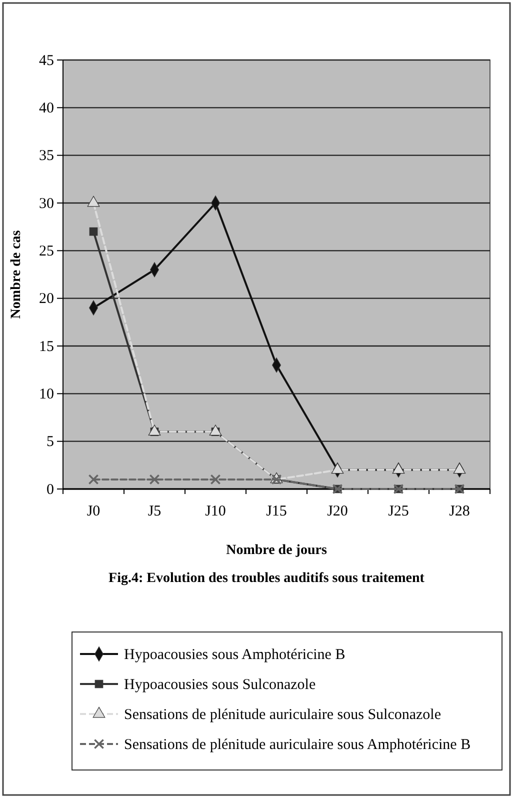 The height and width of the screenshot is (798, 513). What do you see at coordinates (50, 442) in the screenshot?
I see `y-tick-label: 5` at bounding box center [50, 442].